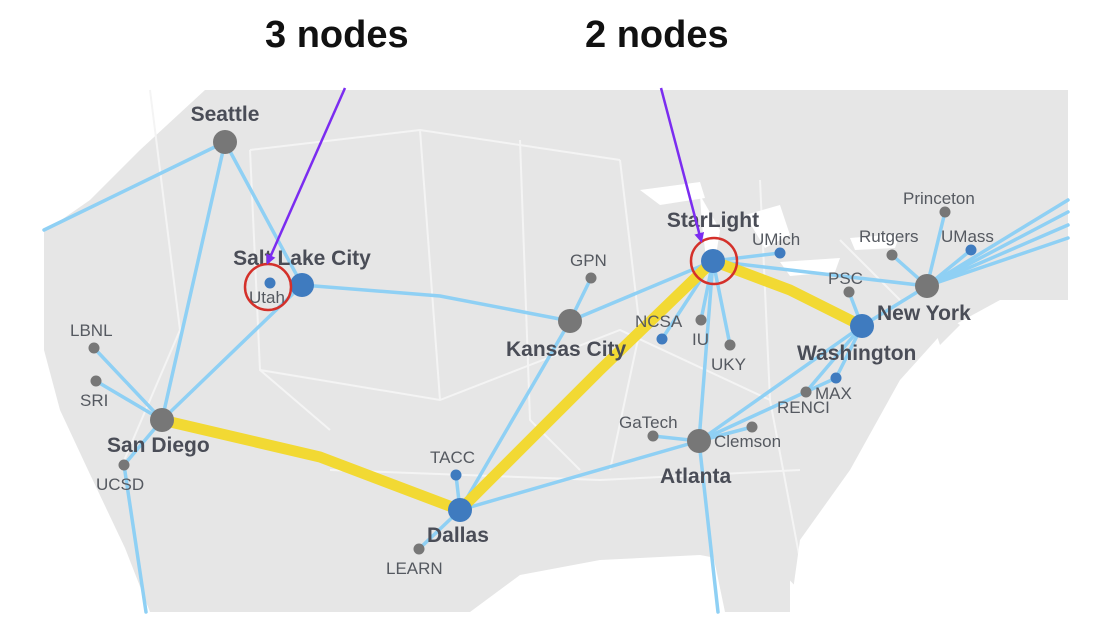 The height and width of the screenshot is (640, 1120). What do you see at coordinates (713, 220) in the screenshot?
I see `label-starlight: StarLight` at bounding box center [713, 220].